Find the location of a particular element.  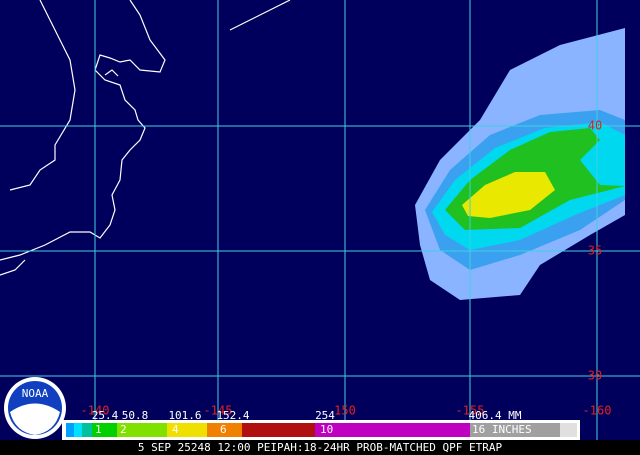

latitude-label: 35 is located at coordinates (595, 251).